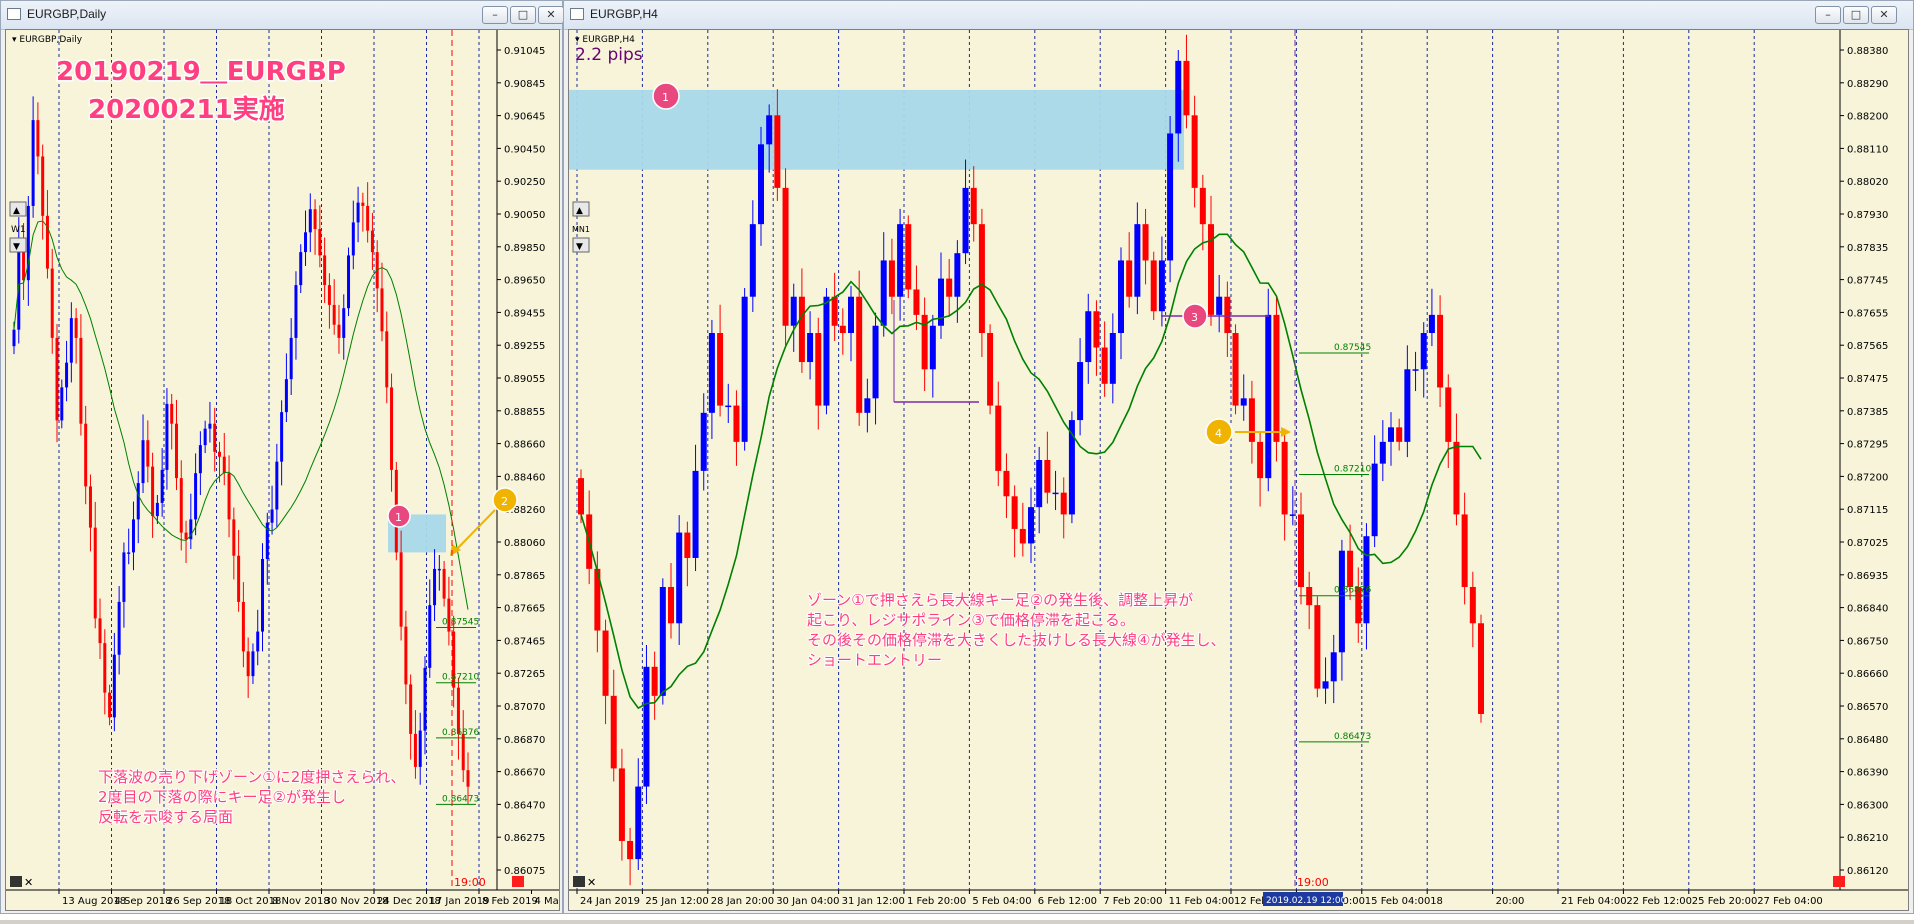 This screenshot has height=924, width=1914. Describe the element at coordinates (510, 901) in the screenshot. I see `x-tick-label: 8 Feb 2019` at that location.